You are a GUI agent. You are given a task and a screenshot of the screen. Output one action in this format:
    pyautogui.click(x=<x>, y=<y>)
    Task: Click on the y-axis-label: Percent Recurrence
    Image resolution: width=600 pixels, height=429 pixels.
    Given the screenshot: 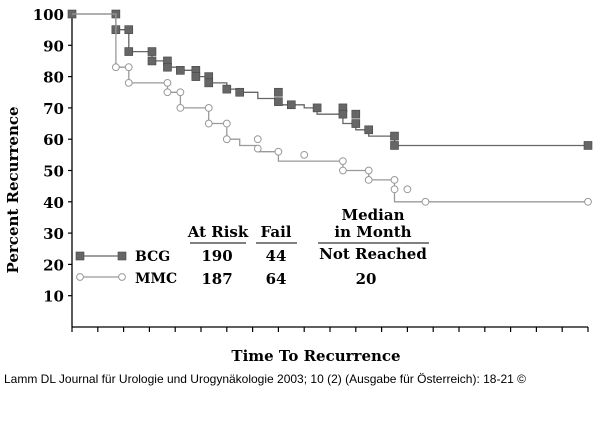 What is the action you would take?
    pyautogui.click(x=13, y=189)
    